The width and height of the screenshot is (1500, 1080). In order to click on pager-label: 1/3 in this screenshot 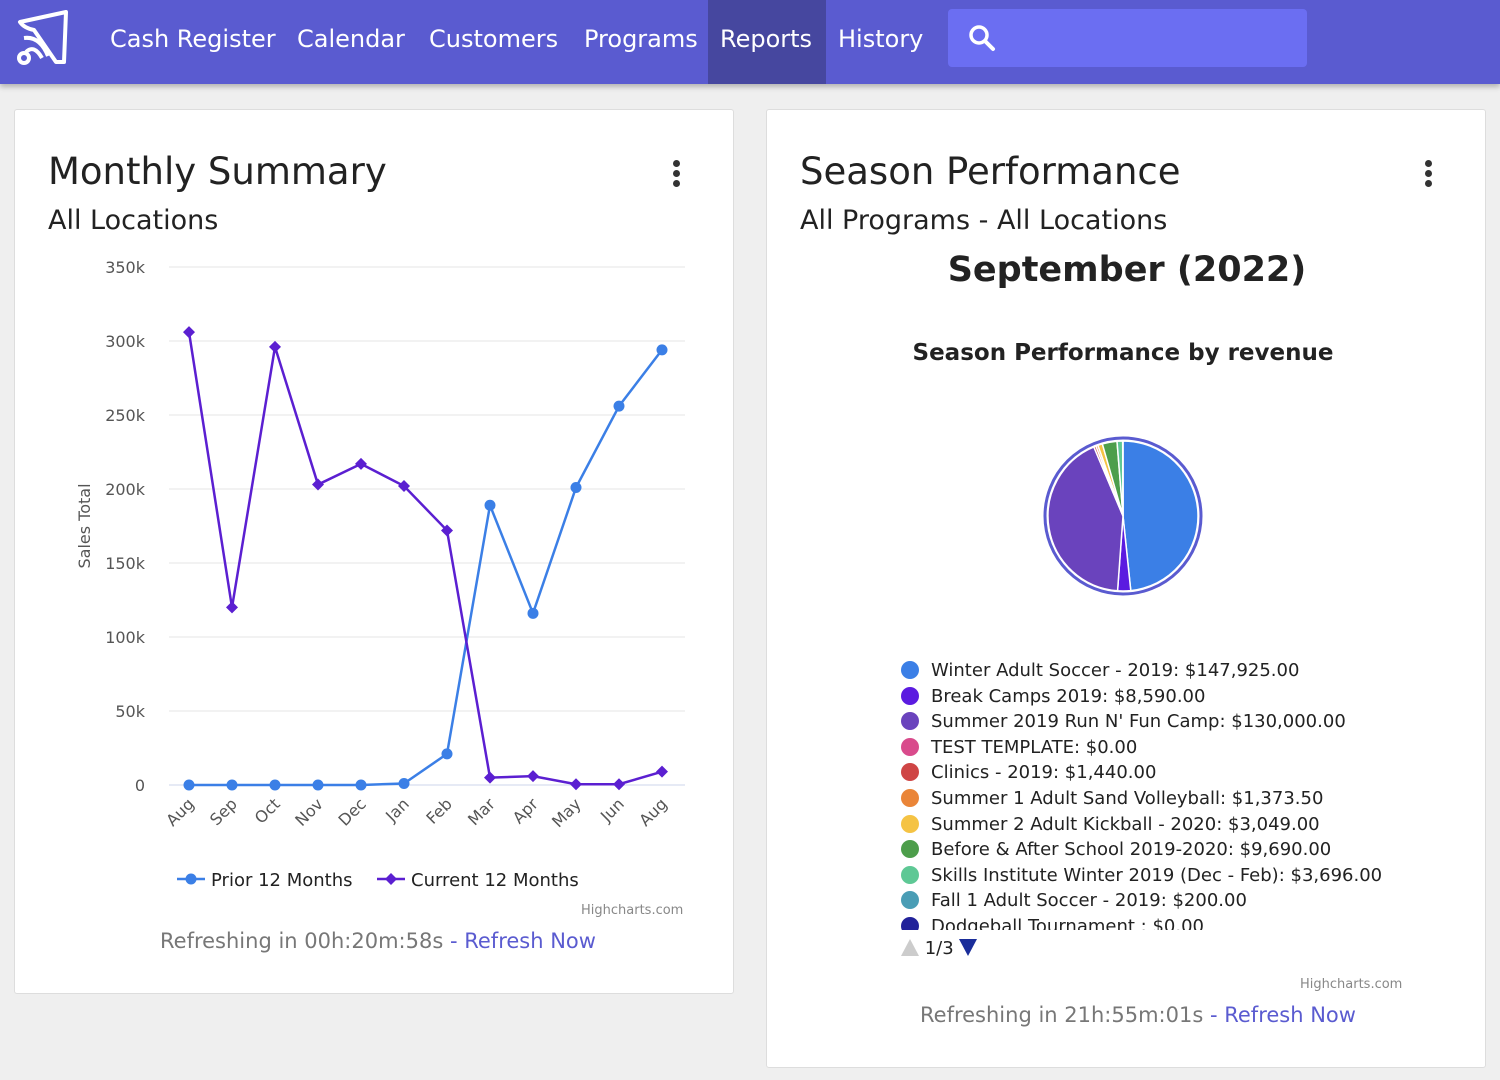, I will do `click(939, 948)`.